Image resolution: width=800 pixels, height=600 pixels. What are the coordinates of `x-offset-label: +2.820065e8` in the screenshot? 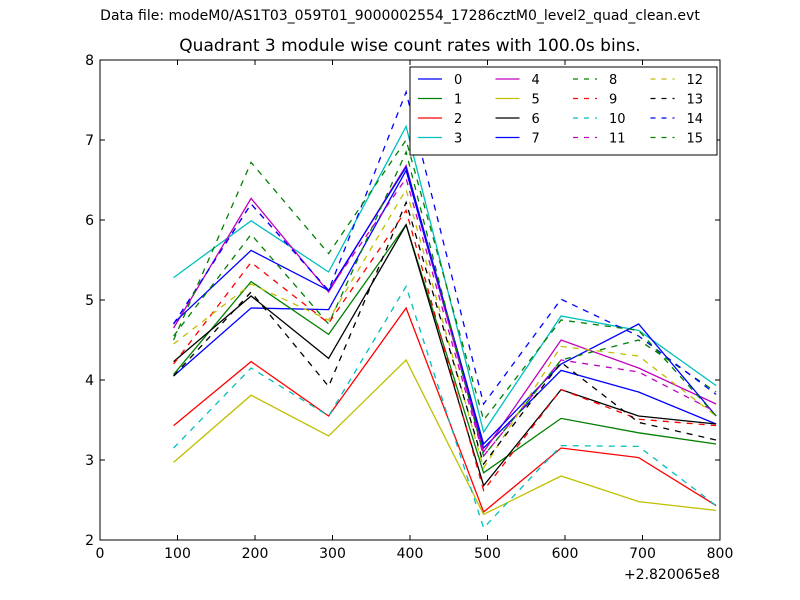 It's located at (672, 575).